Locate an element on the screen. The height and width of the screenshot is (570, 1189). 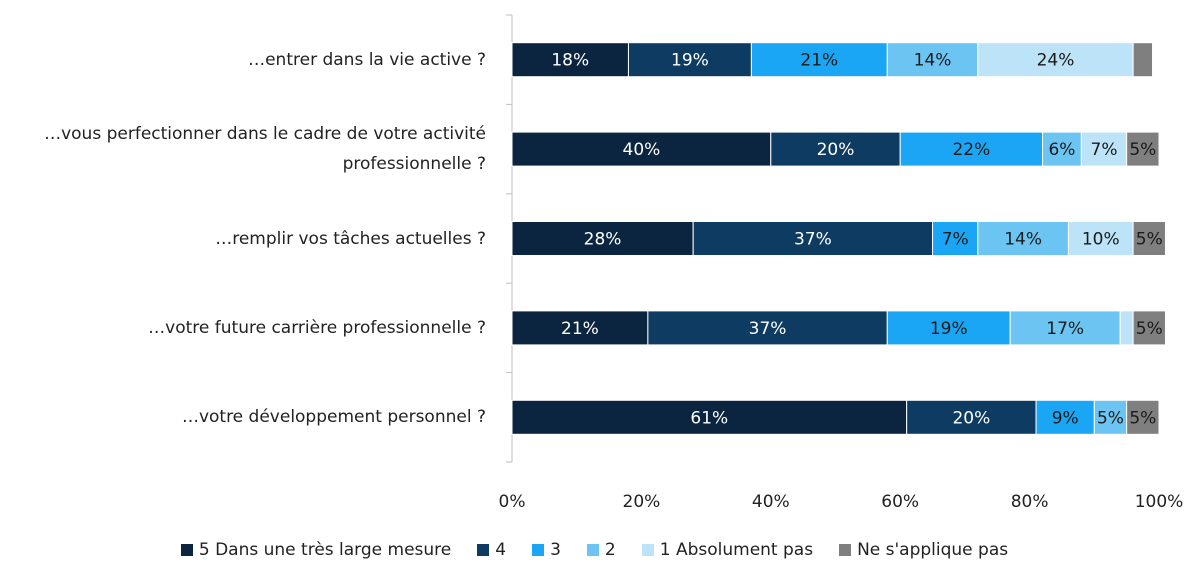
data-label: 28% is located at coordinates (603, 240).